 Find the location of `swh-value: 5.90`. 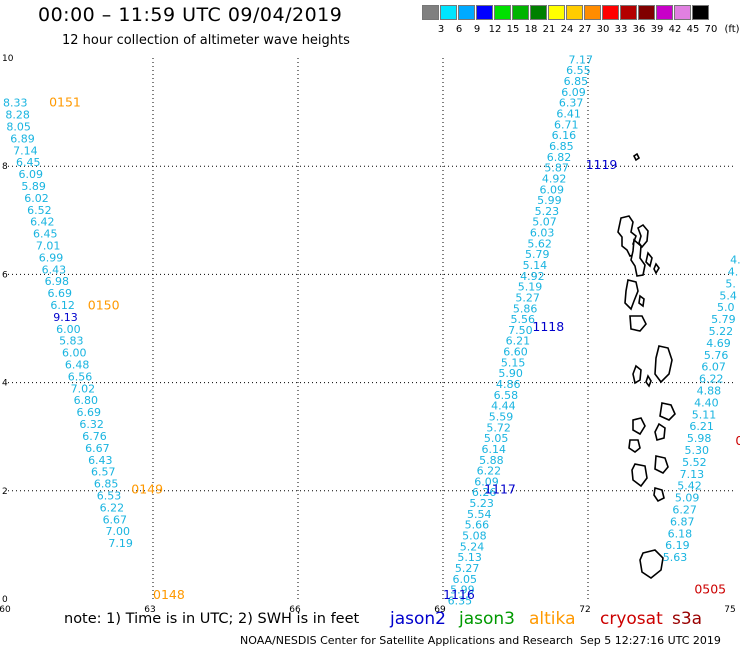

swh-value: 5.90 is located at coordinates (510, 373).